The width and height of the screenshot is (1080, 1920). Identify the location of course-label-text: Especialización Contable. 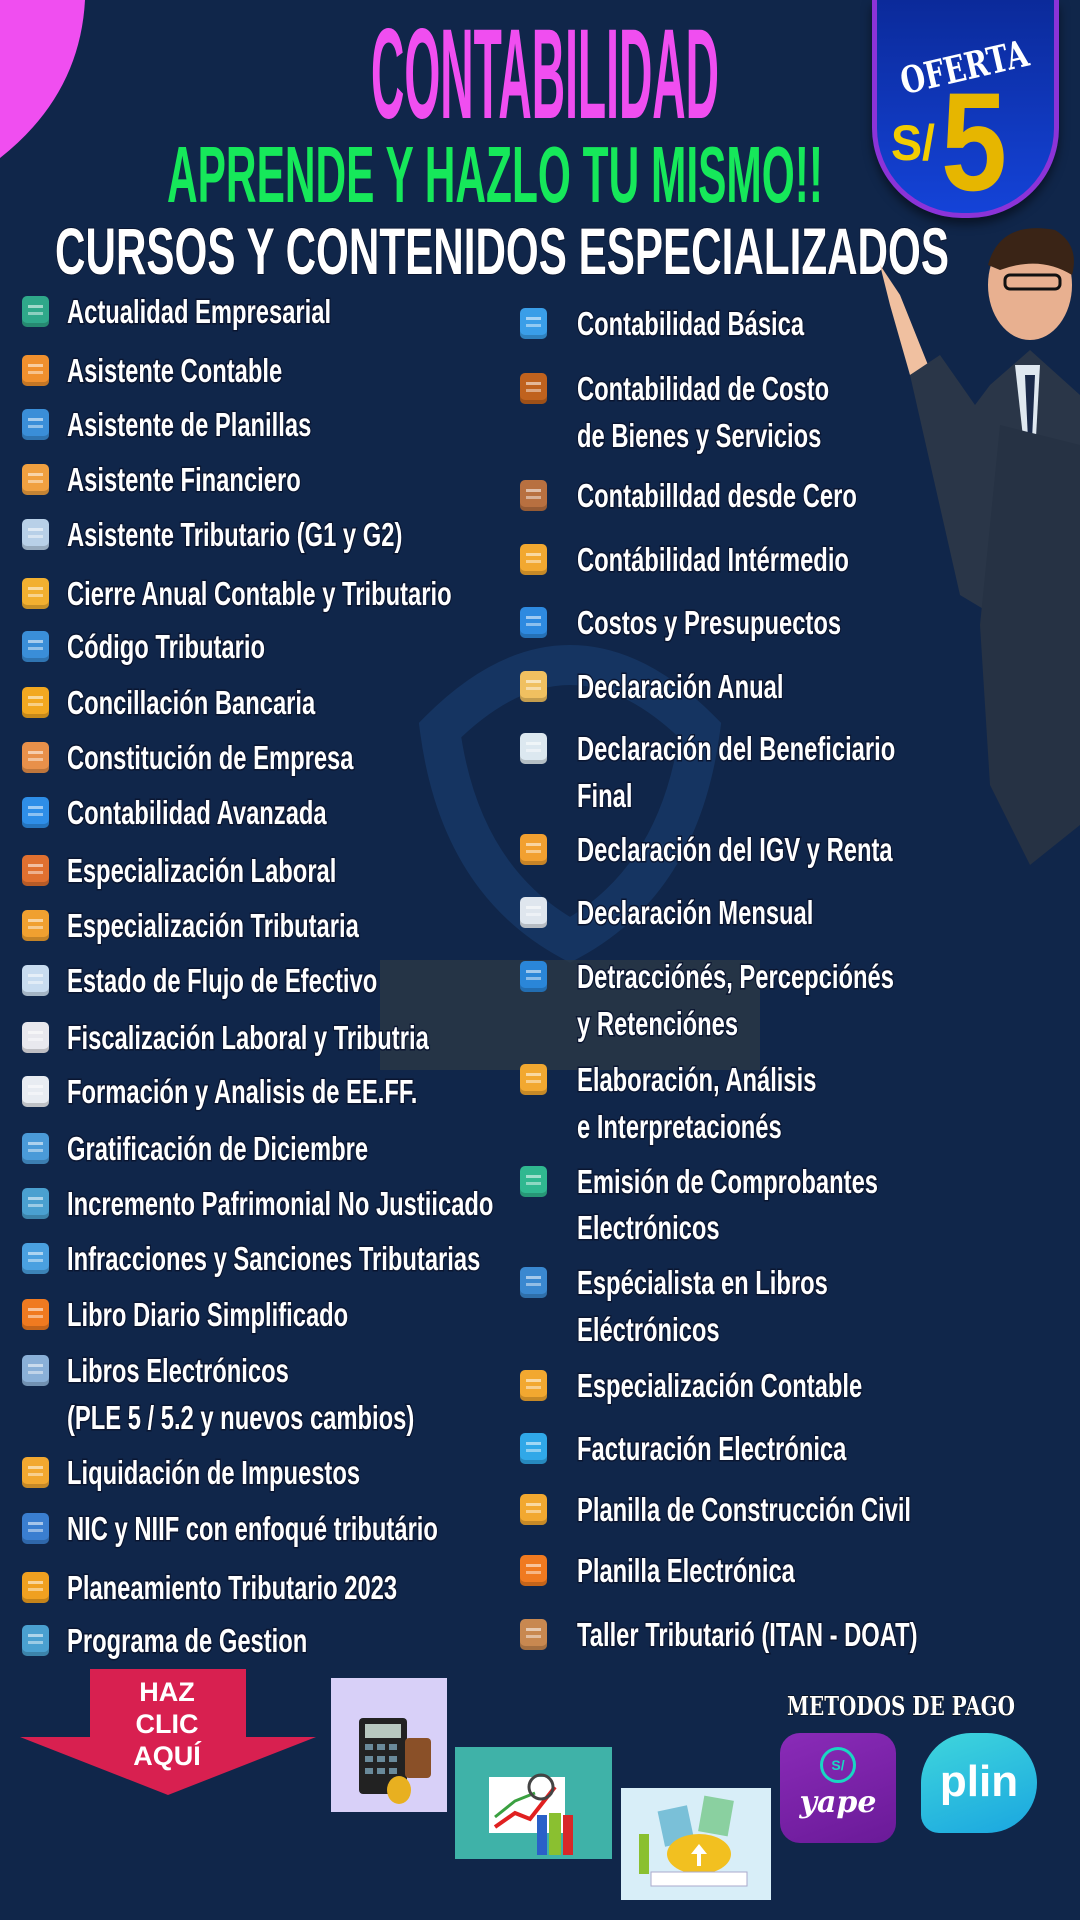
(719, 1385).